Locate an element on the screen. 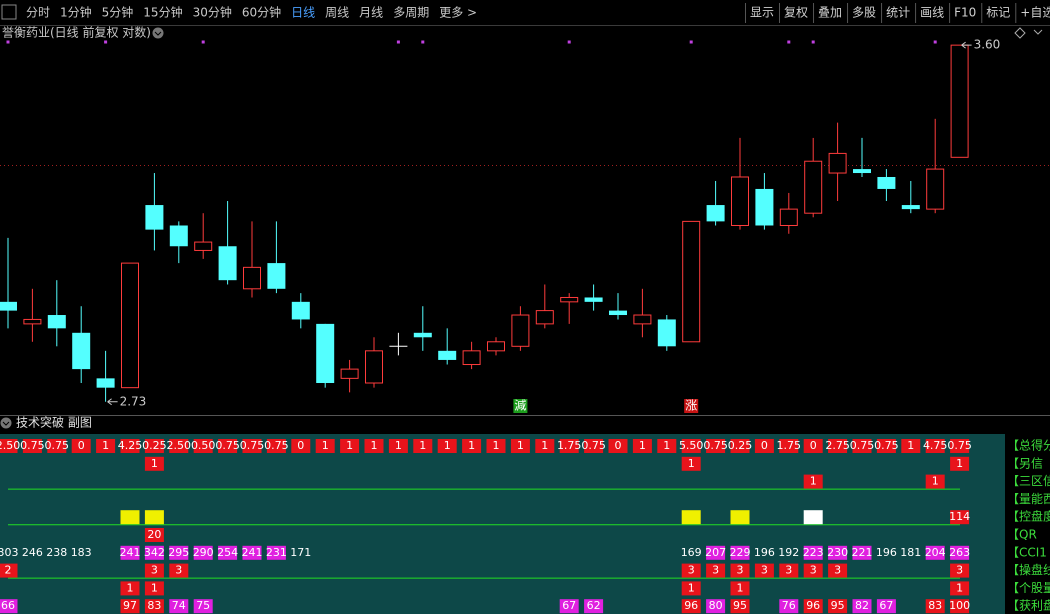  collapse-icon is located at coordinates (1038, 32).